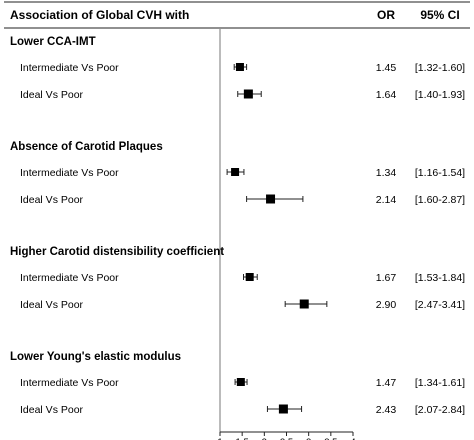  What do you see at coordinates (439, 15) in the screenshot?
I see `header-ci-label: 95% CI` at bounding box center [439, 15].